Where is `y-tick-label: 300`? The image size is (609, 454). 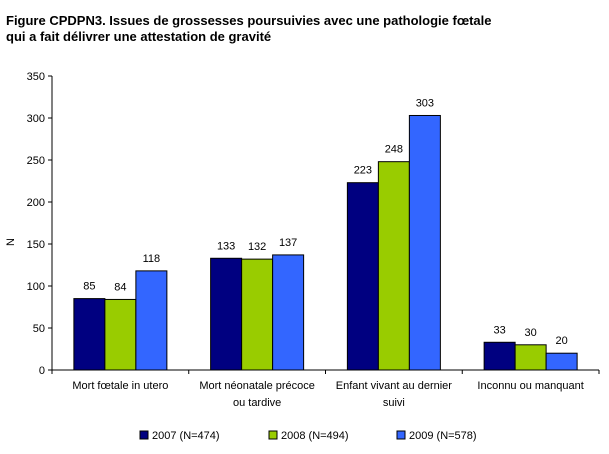 y-tick-label: 300 is located at coordinates (36, 119).